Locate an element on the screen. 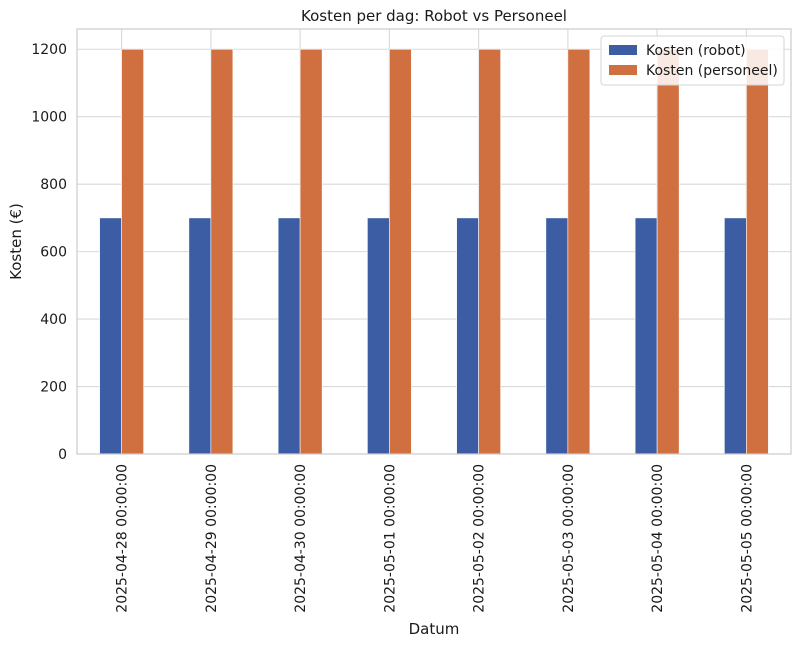 Image resolution: width=800 pixels, height=648 pixels. y-tick-label: 1000 is located at coordinates (49, 118).